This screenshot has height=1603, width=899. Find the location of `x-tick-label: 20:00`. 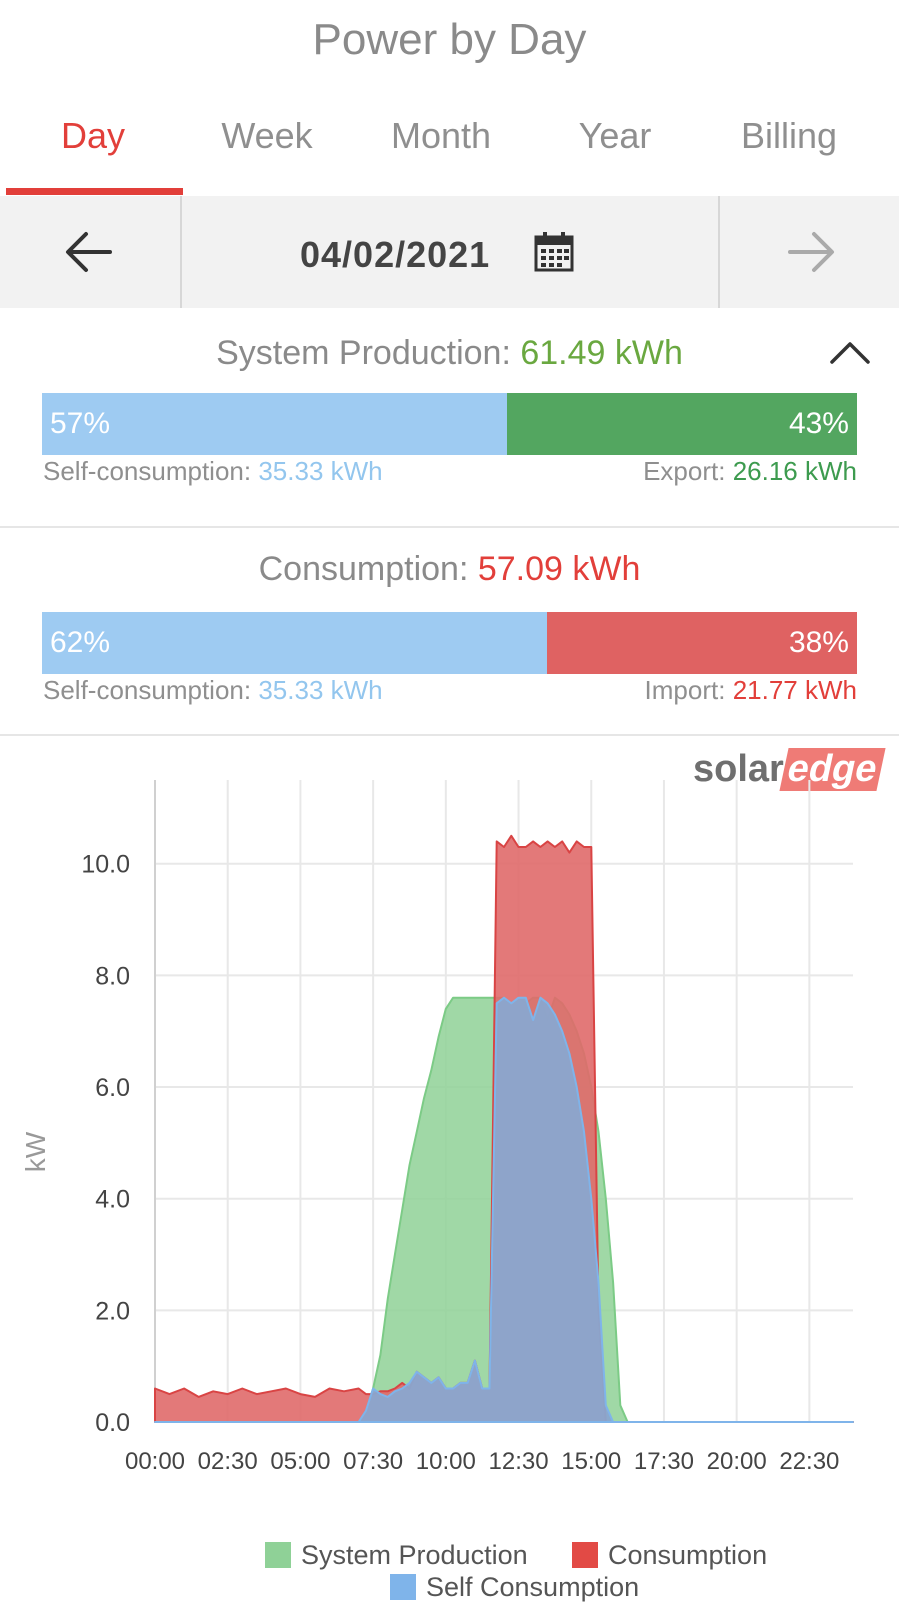

x-tick-label: 20:00 is located at coordinates (737, 1461).